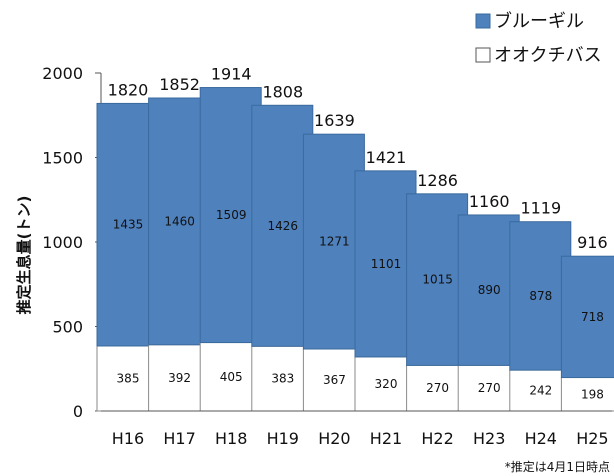 This screenshot has height=476, width=614. I want to click on x-tick-label: H23, so click(489, 438).